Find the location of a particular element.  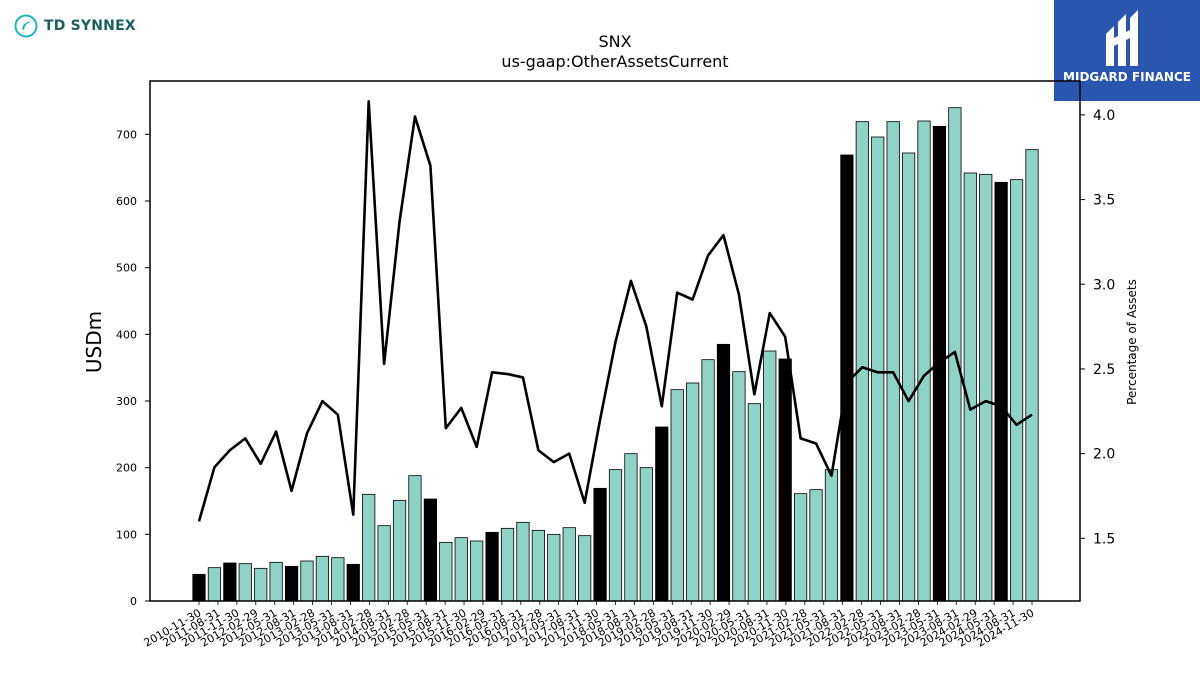

midgard-logo-text: MIDGARD FINANCE is located at coordinates (1127, 77).